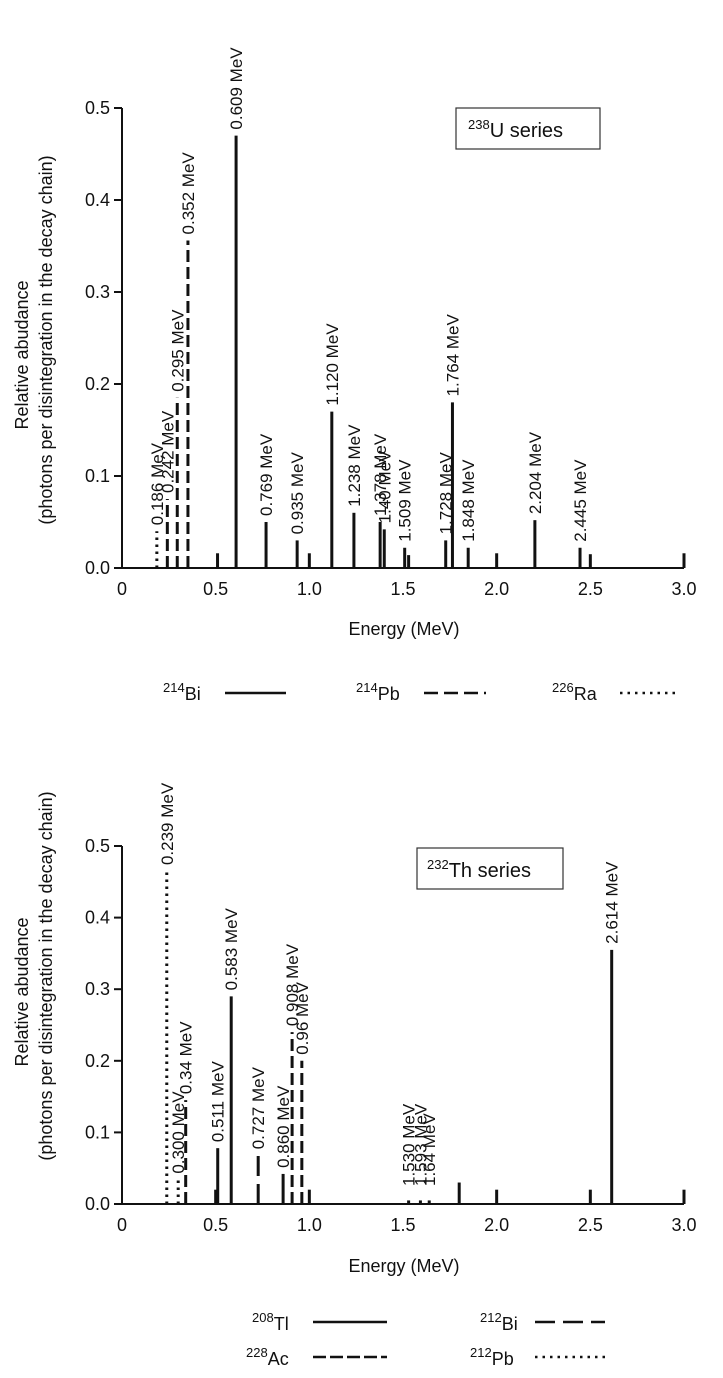 The height and width of the screenshot is (1378, 723). I want to click on u-series-y-tick-label: 0.1, so click(97, 476).